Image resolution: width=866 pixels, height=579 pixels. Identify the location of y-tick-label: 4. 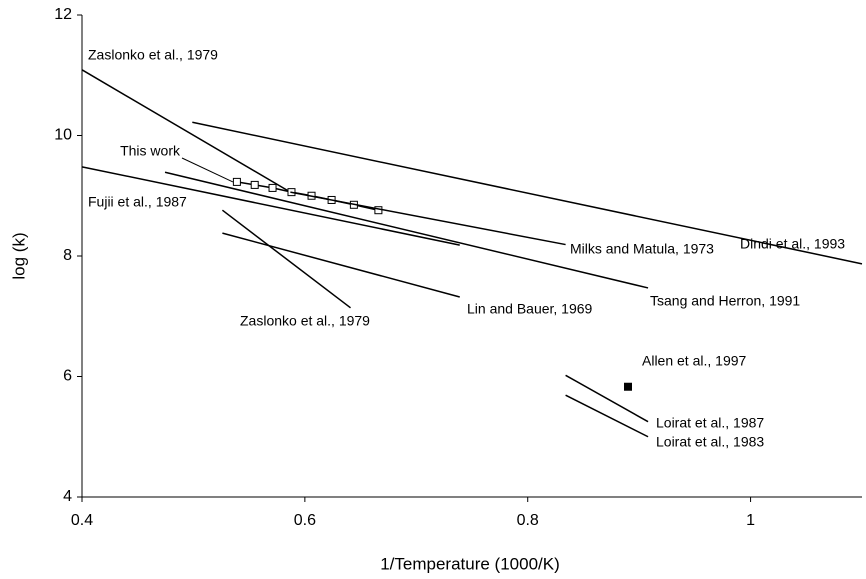
(67, 496).